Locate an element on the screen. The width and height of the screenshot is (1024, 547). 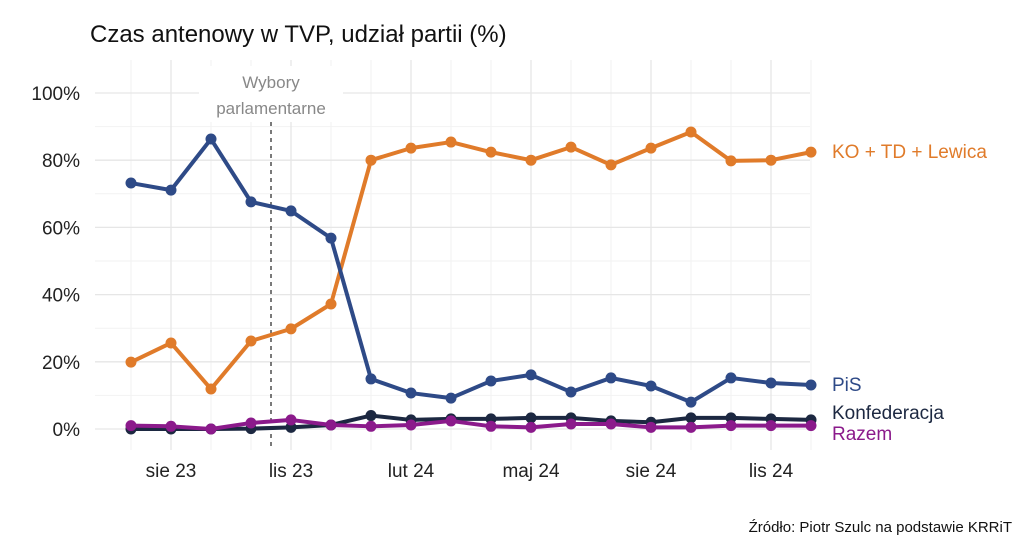
x-tick-label: lis 23 is located at coordinates (291, 471).